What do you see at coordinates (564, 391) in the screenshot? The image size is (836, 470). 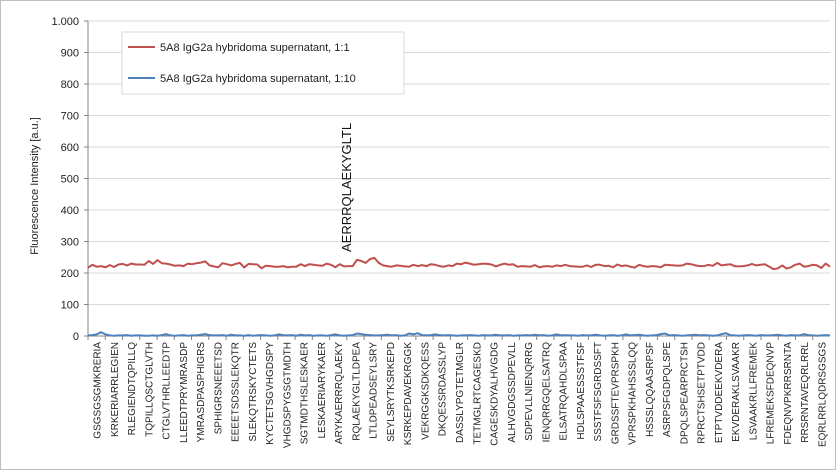 I see `x-tick-label: ELSATRQAHDLSPAA` at bounding box center [564, 391].